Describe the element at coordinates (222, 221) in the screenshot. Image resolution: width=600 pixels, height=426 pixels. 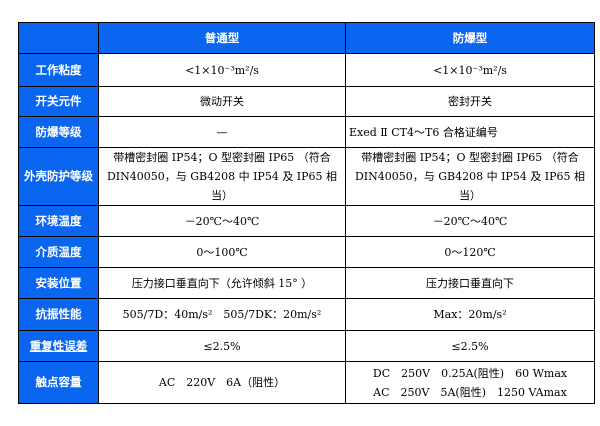
I see `normal-value: －20℃～40℃` at that location.